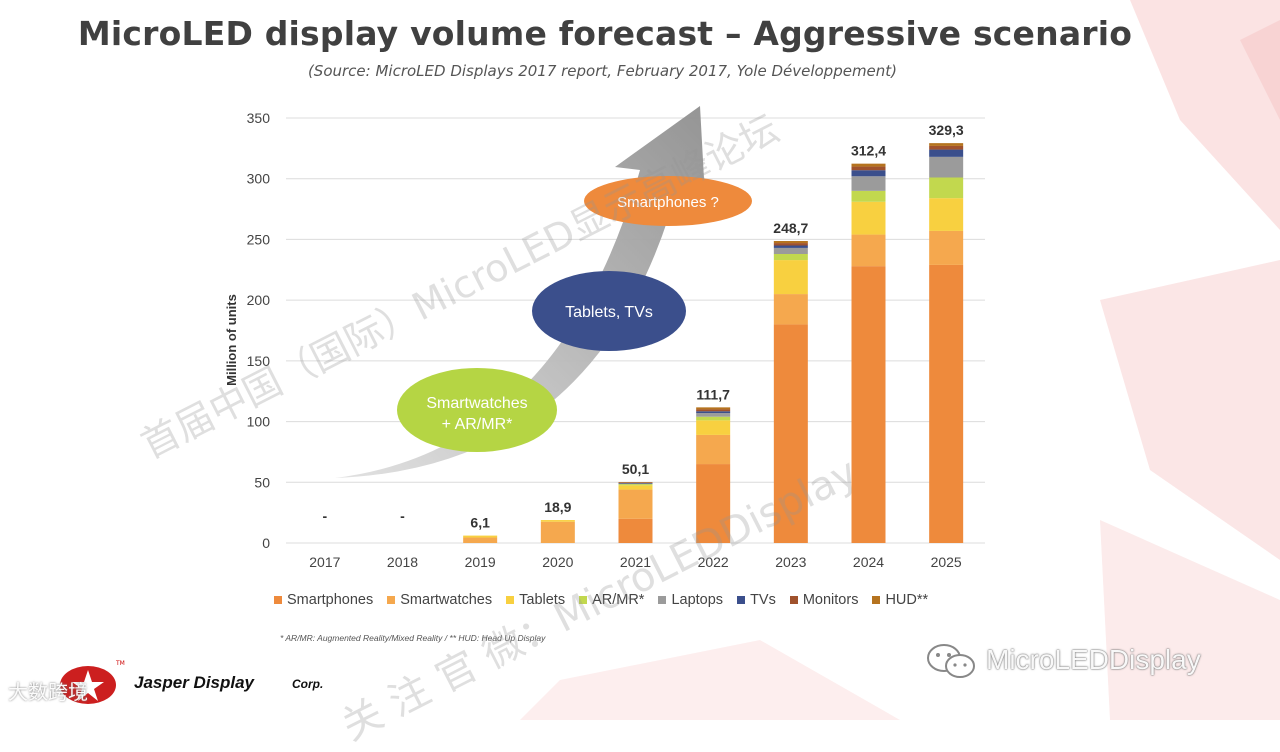 Image resolution: width=1280 pixels, height=752 pixels. I want to click on legend-item: Monitors, so click(824, 600).